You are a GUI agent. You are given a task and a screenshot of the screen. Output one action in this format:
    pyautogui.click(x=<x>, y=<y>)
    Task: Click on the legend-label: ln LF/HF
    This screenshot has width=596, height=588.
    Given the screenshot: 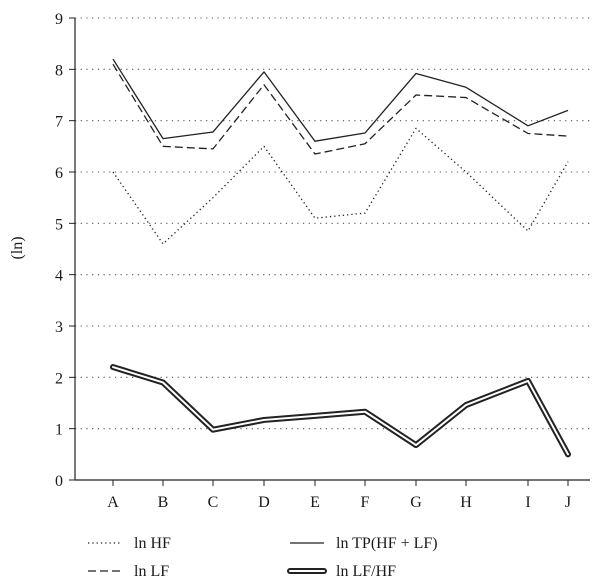 What is the action you would take?
    pyautogui.click(x=366, y=571)
    